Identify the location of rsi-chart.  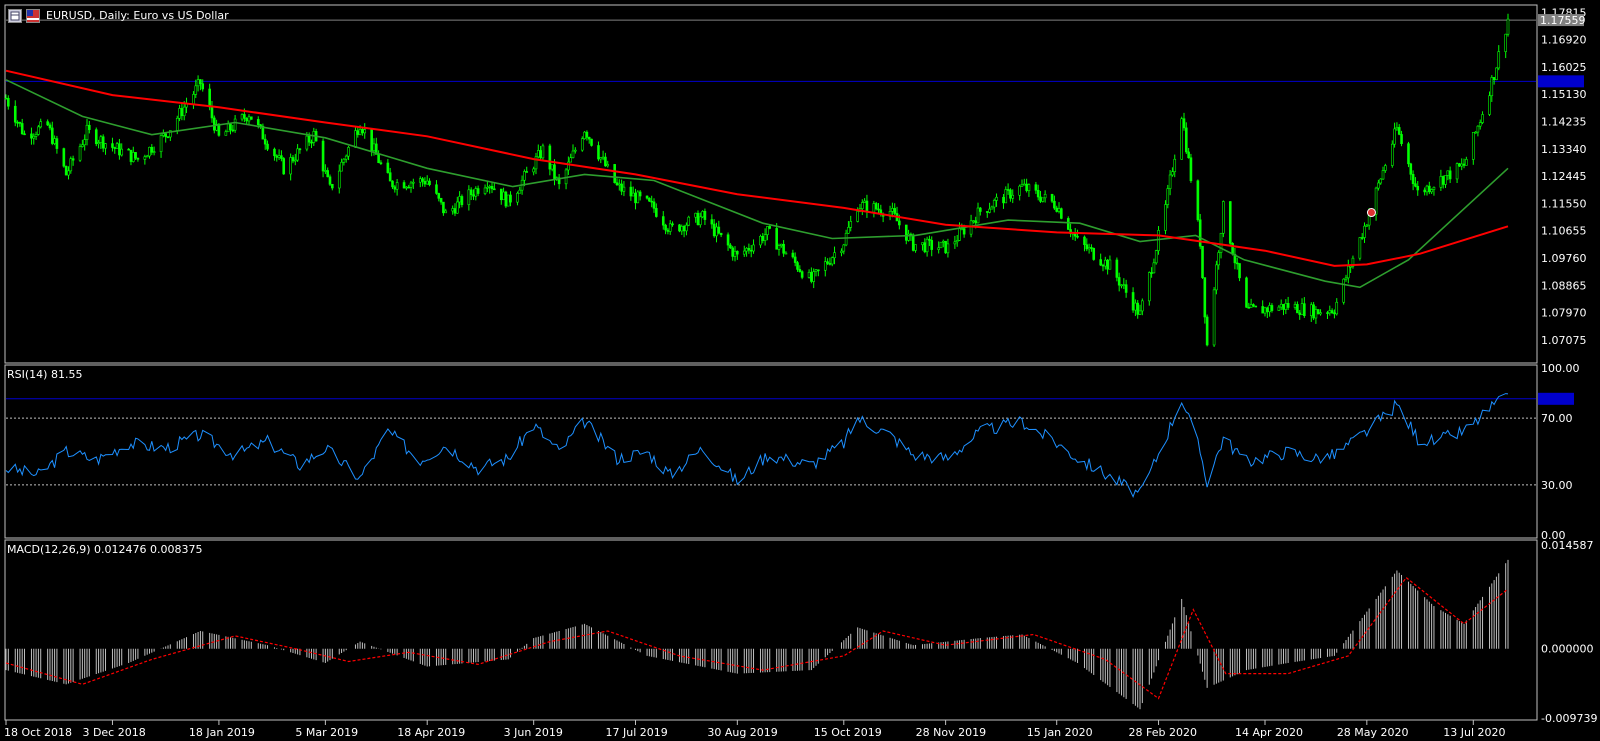
(789, 445).